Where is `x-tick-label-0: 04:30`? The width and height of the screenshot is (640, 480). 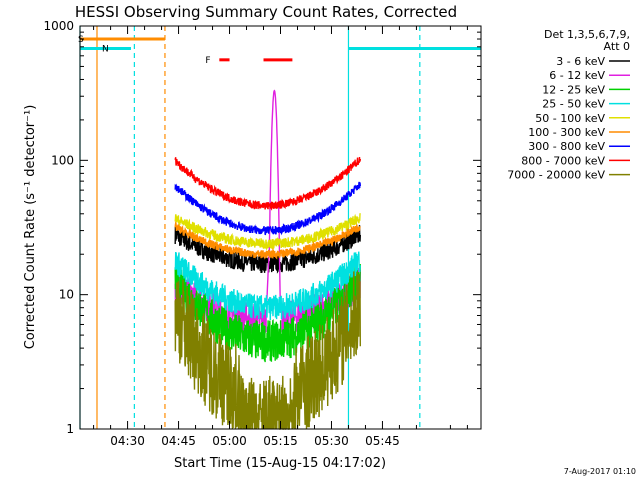 x-tick-label-0: 04:30 is located at coordinates (127, 441).